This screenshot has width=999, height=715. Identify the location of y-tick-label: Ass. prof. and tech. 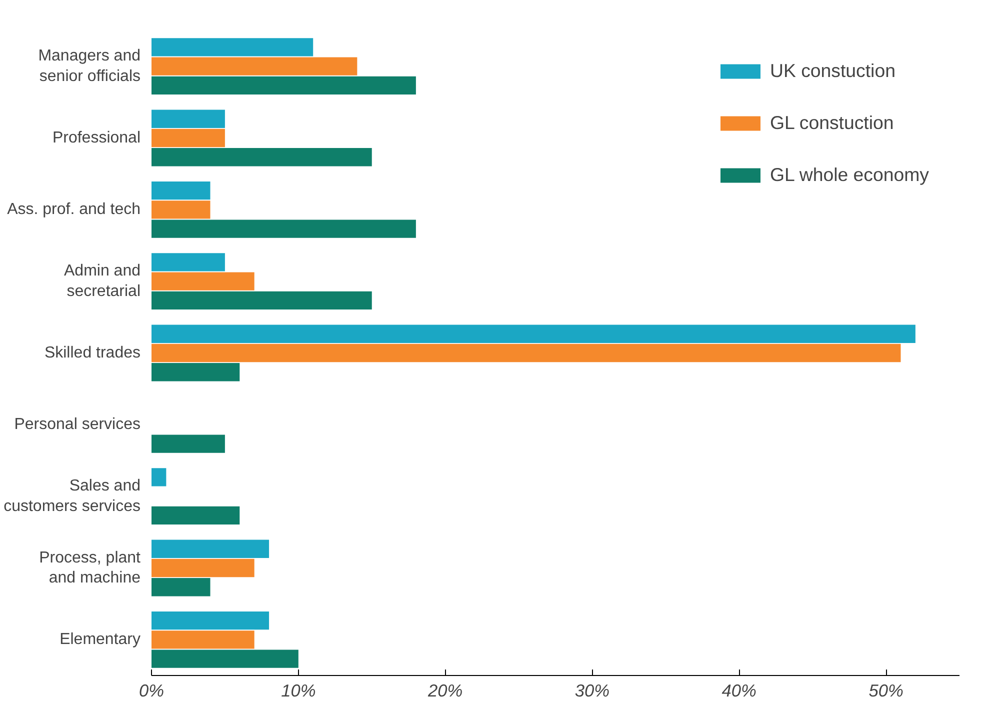
(73, 209).